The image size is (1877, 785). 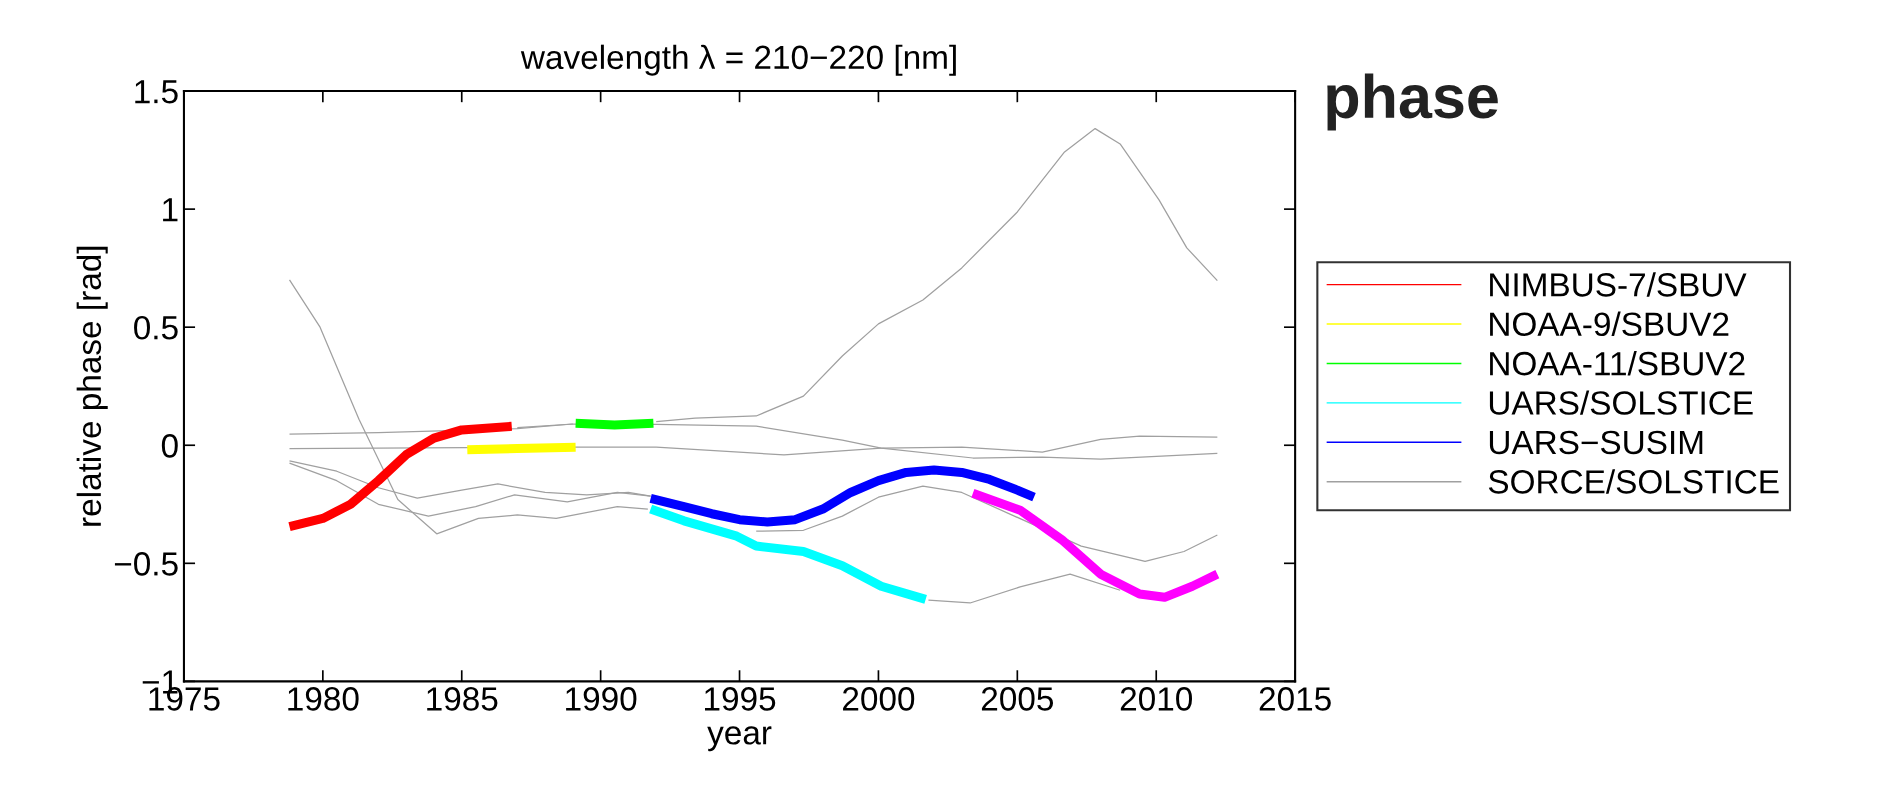 What do you see at coordinates (738, 60) in the screenshot?
I see `chart-title: wavelength λ = 210−220 [nm]` at bounding box center [738, 60].